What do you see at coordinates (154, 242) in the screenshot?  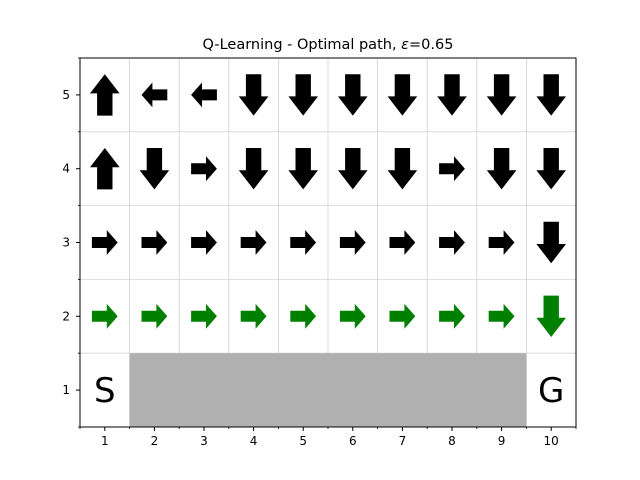 I see `arrow-right-x2-y3` at bounding box center [154, 242].